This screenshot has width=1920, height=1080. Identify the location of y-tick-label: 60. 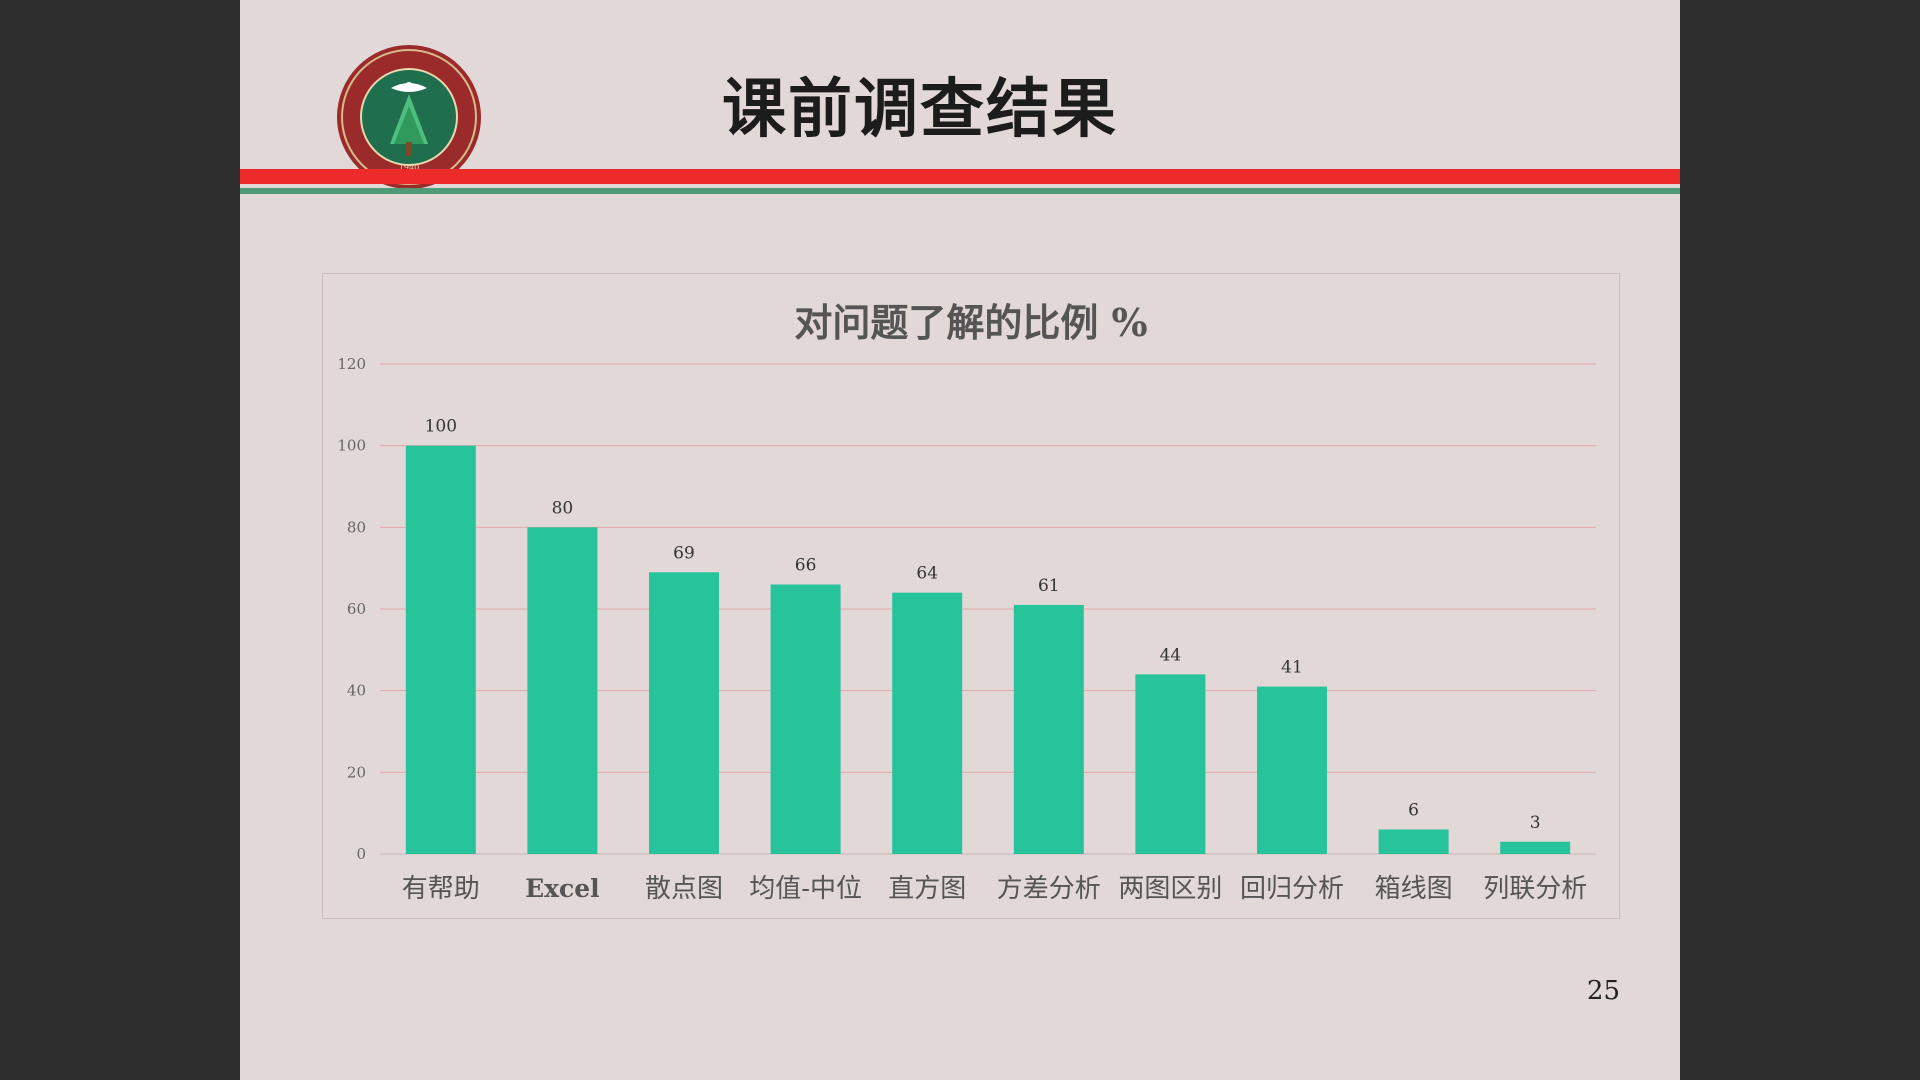
(356, 609).